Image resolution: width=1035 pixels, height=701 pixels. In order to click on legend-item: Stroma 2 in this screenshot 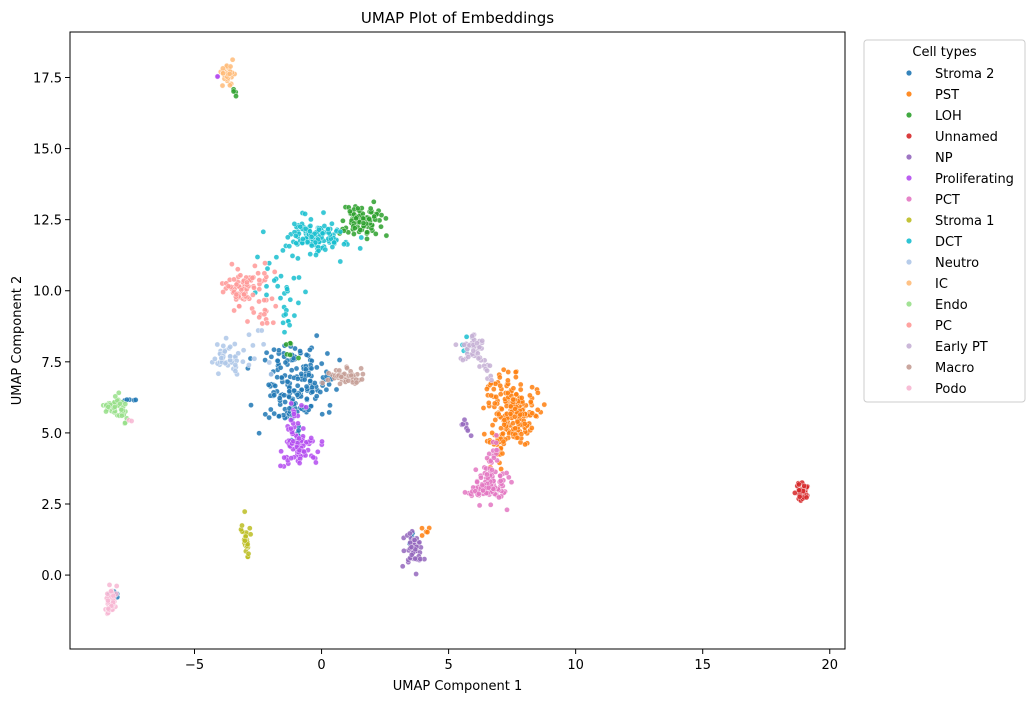, I will do `click(950, 74)`.